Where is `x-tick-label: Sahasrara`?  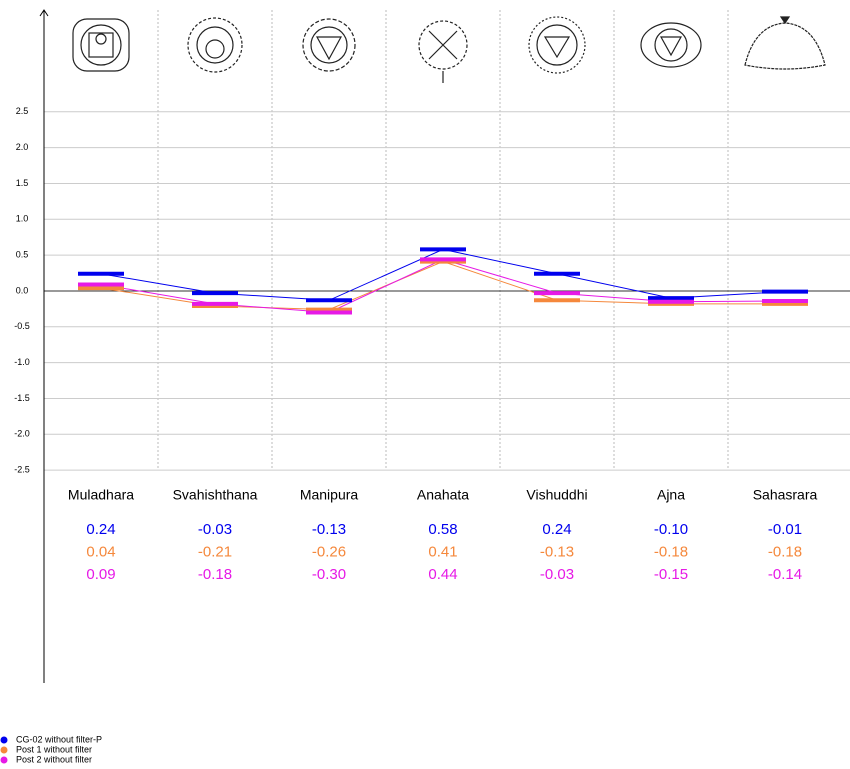 x-tick-label: Sahasrara is located at coordinates (785, 495).